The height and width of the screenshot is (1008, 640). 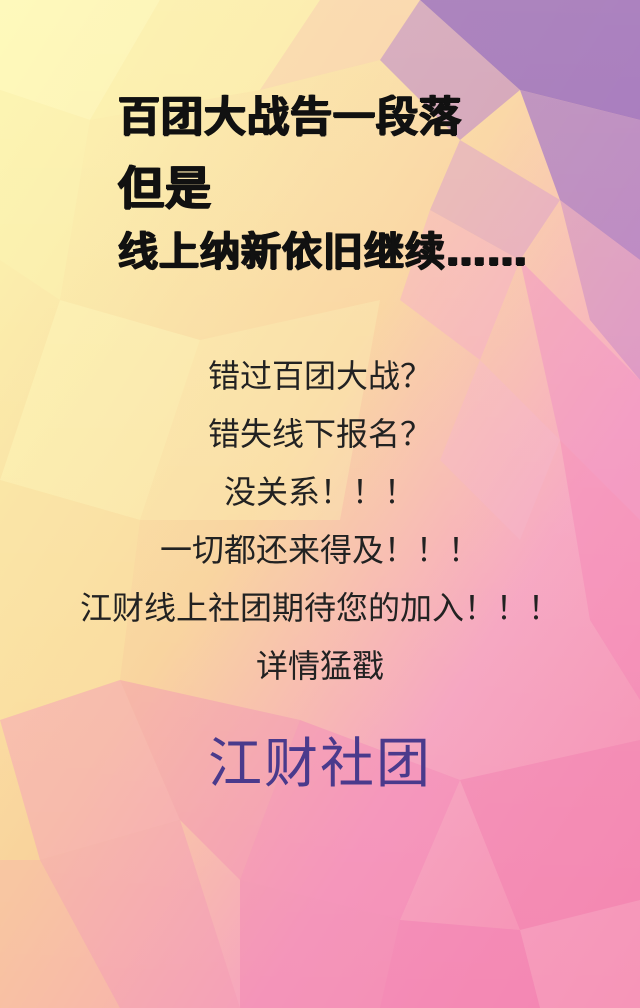 What do you see at coordinates (320, 376) in the screenshot?
I see `body-line-1: 错过百团大战？` at bounding box center [320, 376].